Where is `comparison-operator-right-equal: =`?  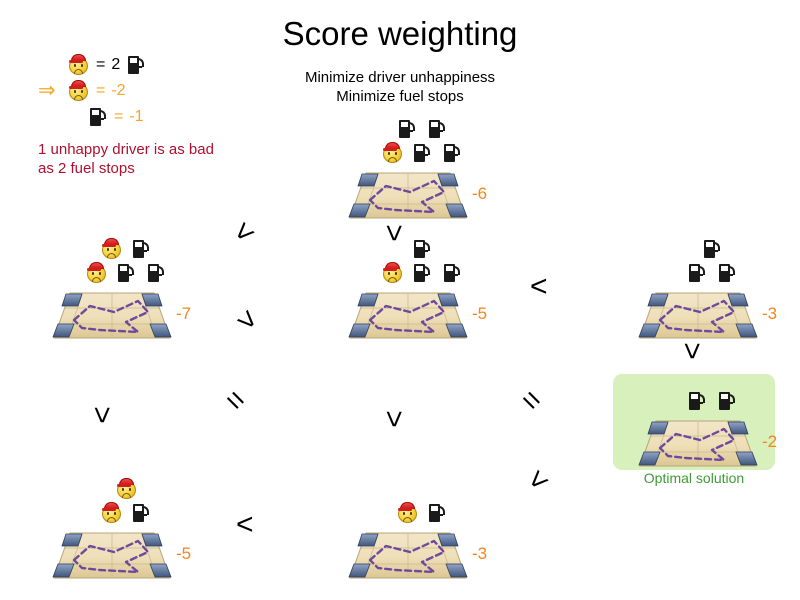
comparison-operator-right-equal: = is located at coordinates (531, 400).